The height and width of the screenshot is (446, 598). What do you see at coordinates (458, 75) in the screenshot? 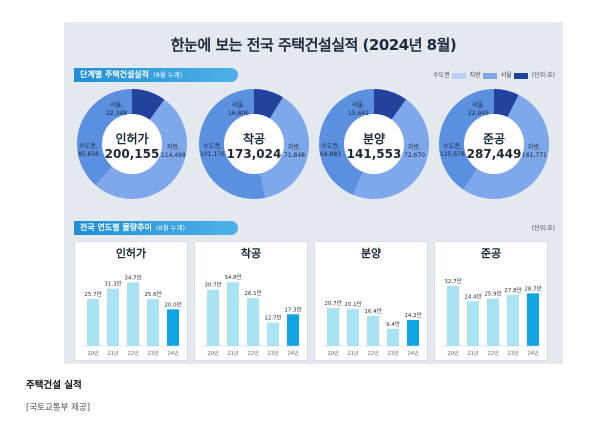
I see `legend-swatch-capital` at bounding box center [458, 75].